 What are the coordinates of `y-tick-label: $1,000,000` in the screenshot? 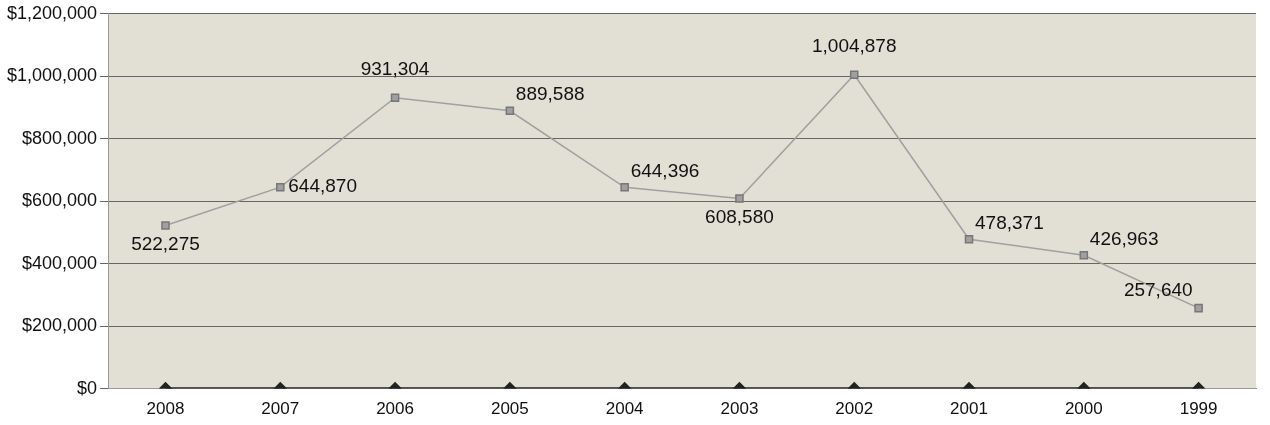 It's located at (52, 75).